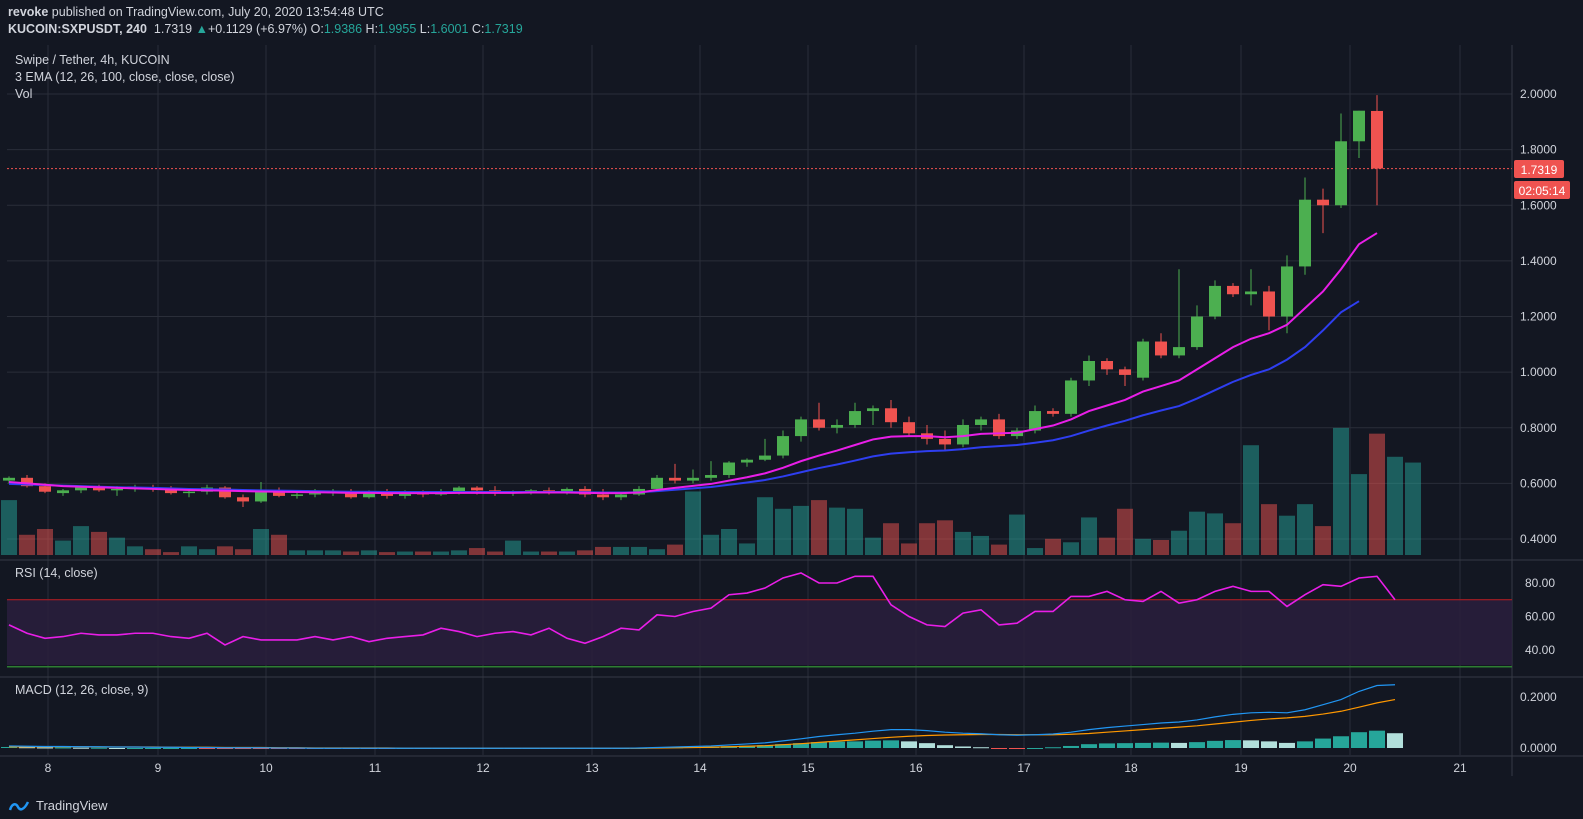 The height and width of the screenshot is (819, 1583). What do you see at coordinates (1538, 150) in the screenshot?
I see `price-tick-label: 1.8000` at bounding box center [1538, 150].